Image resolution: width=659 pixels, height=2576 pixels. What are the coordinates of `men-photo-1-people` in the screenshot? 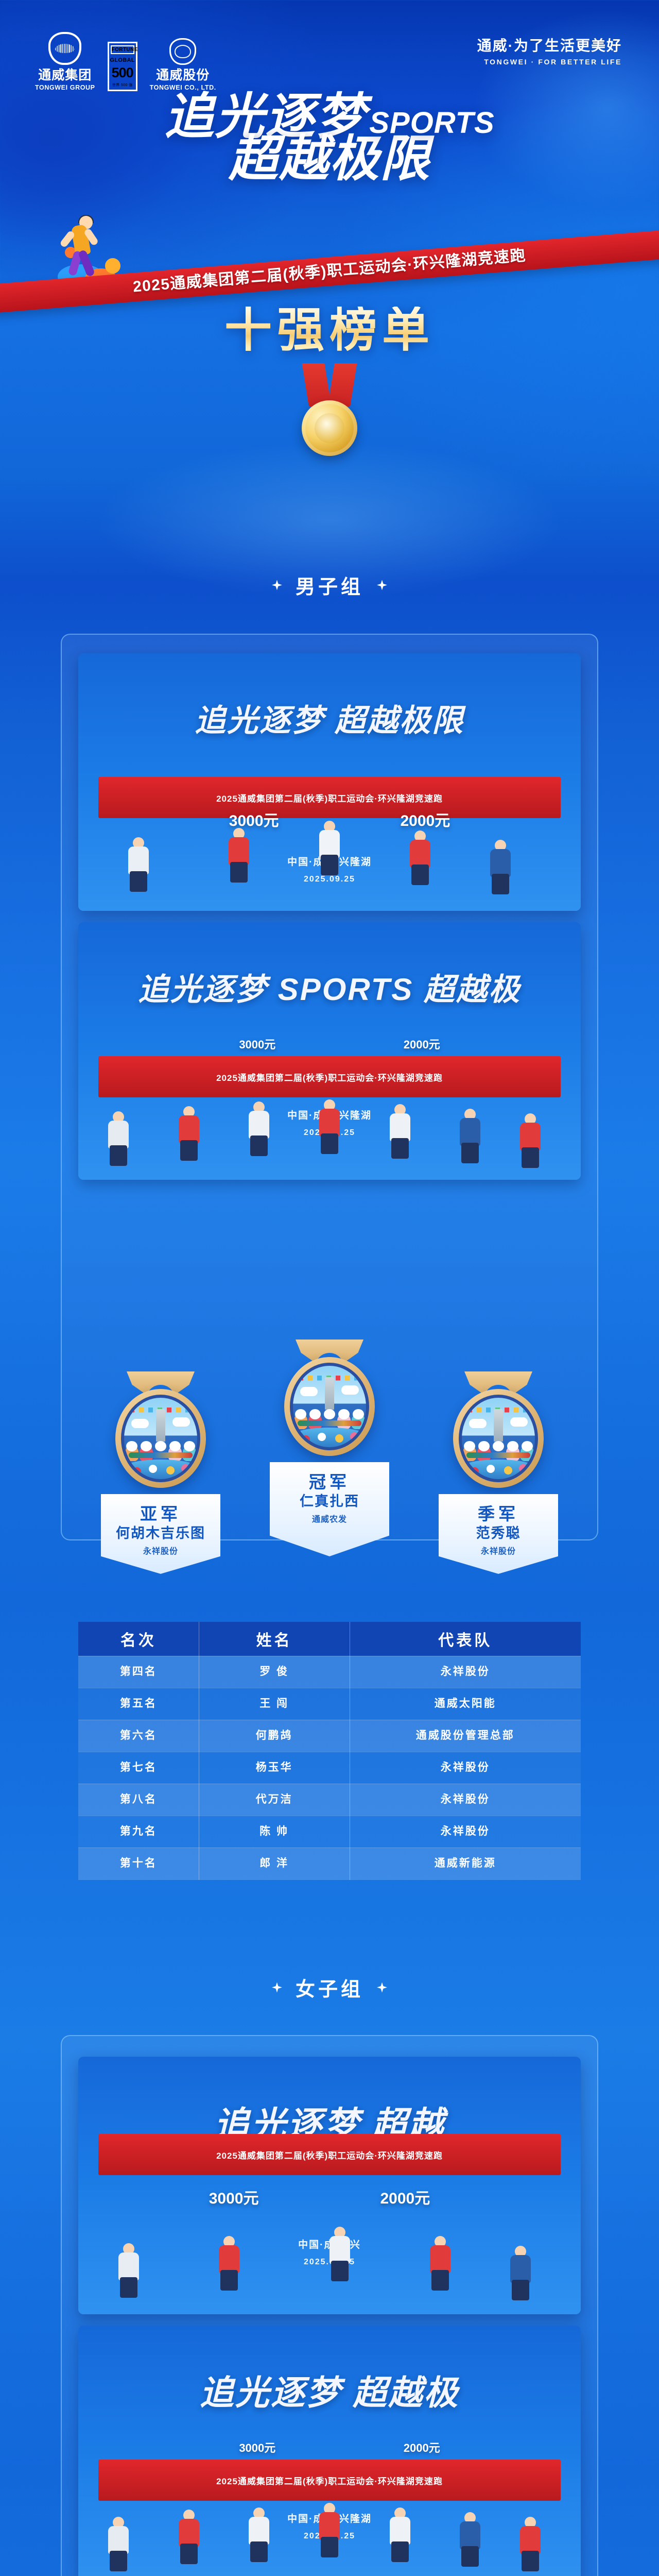 It's located at (329, 851).